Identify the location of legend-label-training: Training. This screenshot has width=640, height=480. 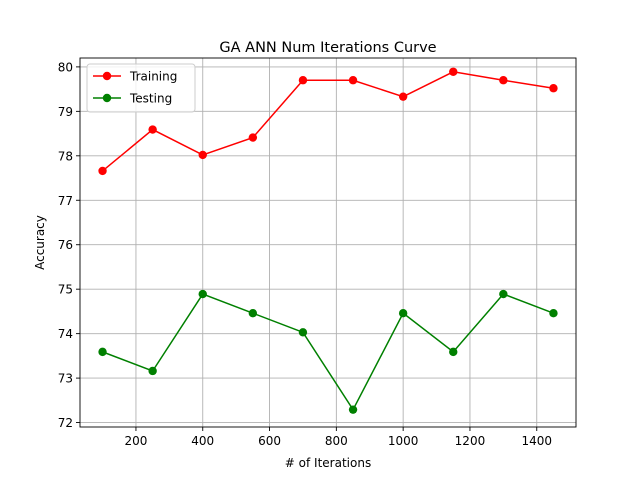
(153, 77).